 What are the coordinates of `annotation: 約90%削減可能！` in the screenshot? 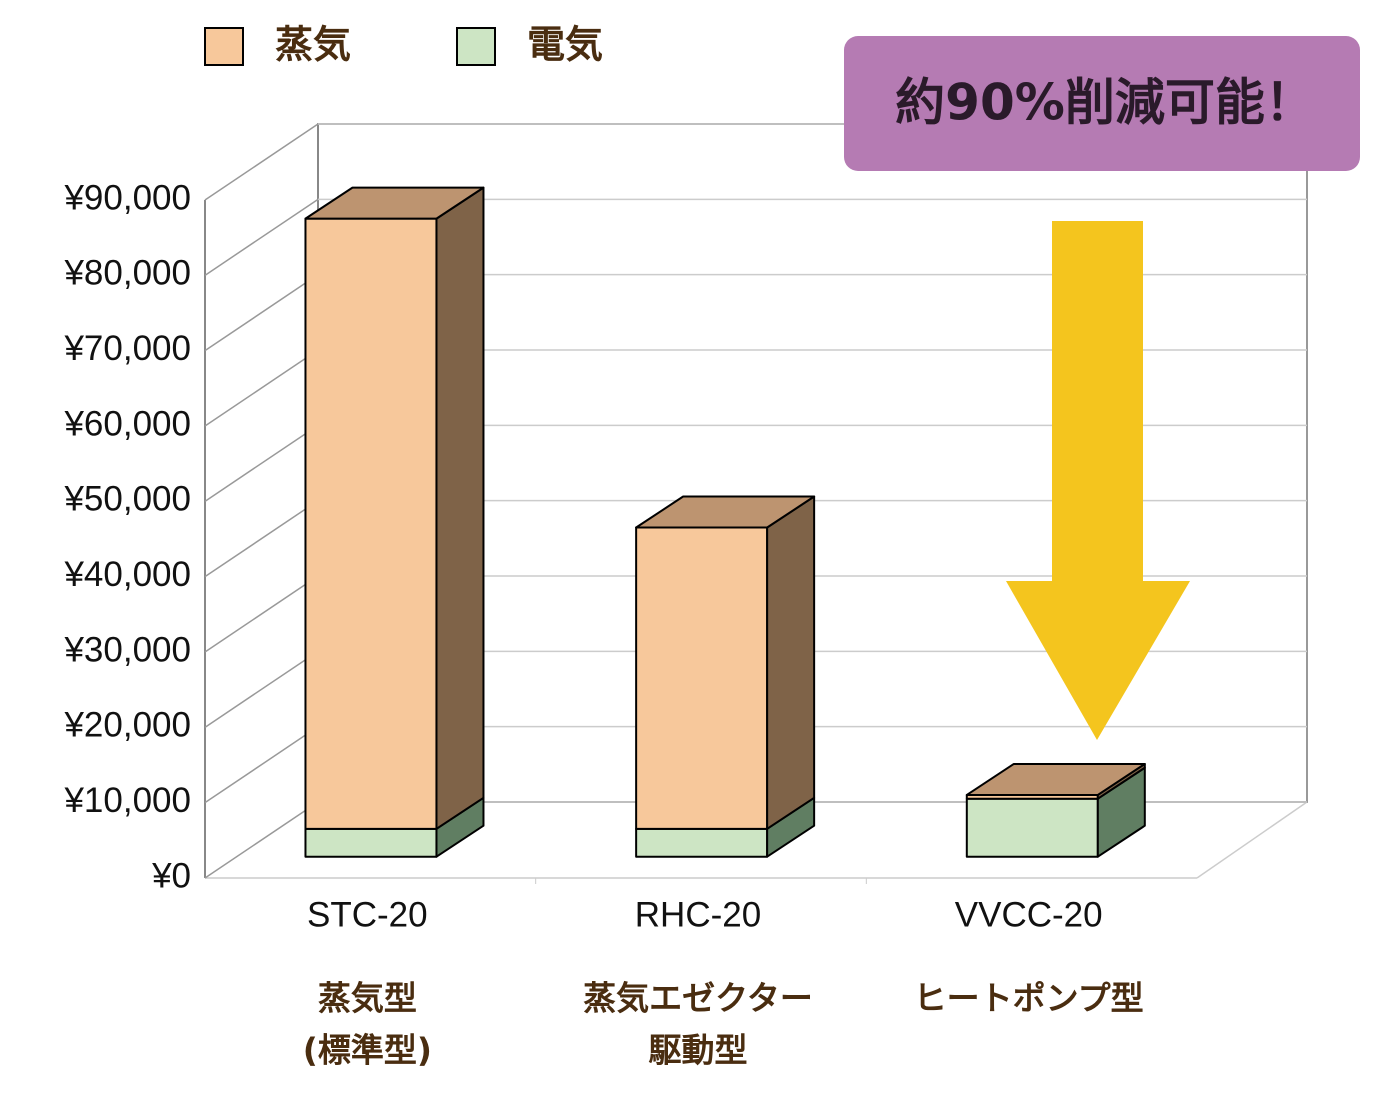 It's located at (1105, 103).